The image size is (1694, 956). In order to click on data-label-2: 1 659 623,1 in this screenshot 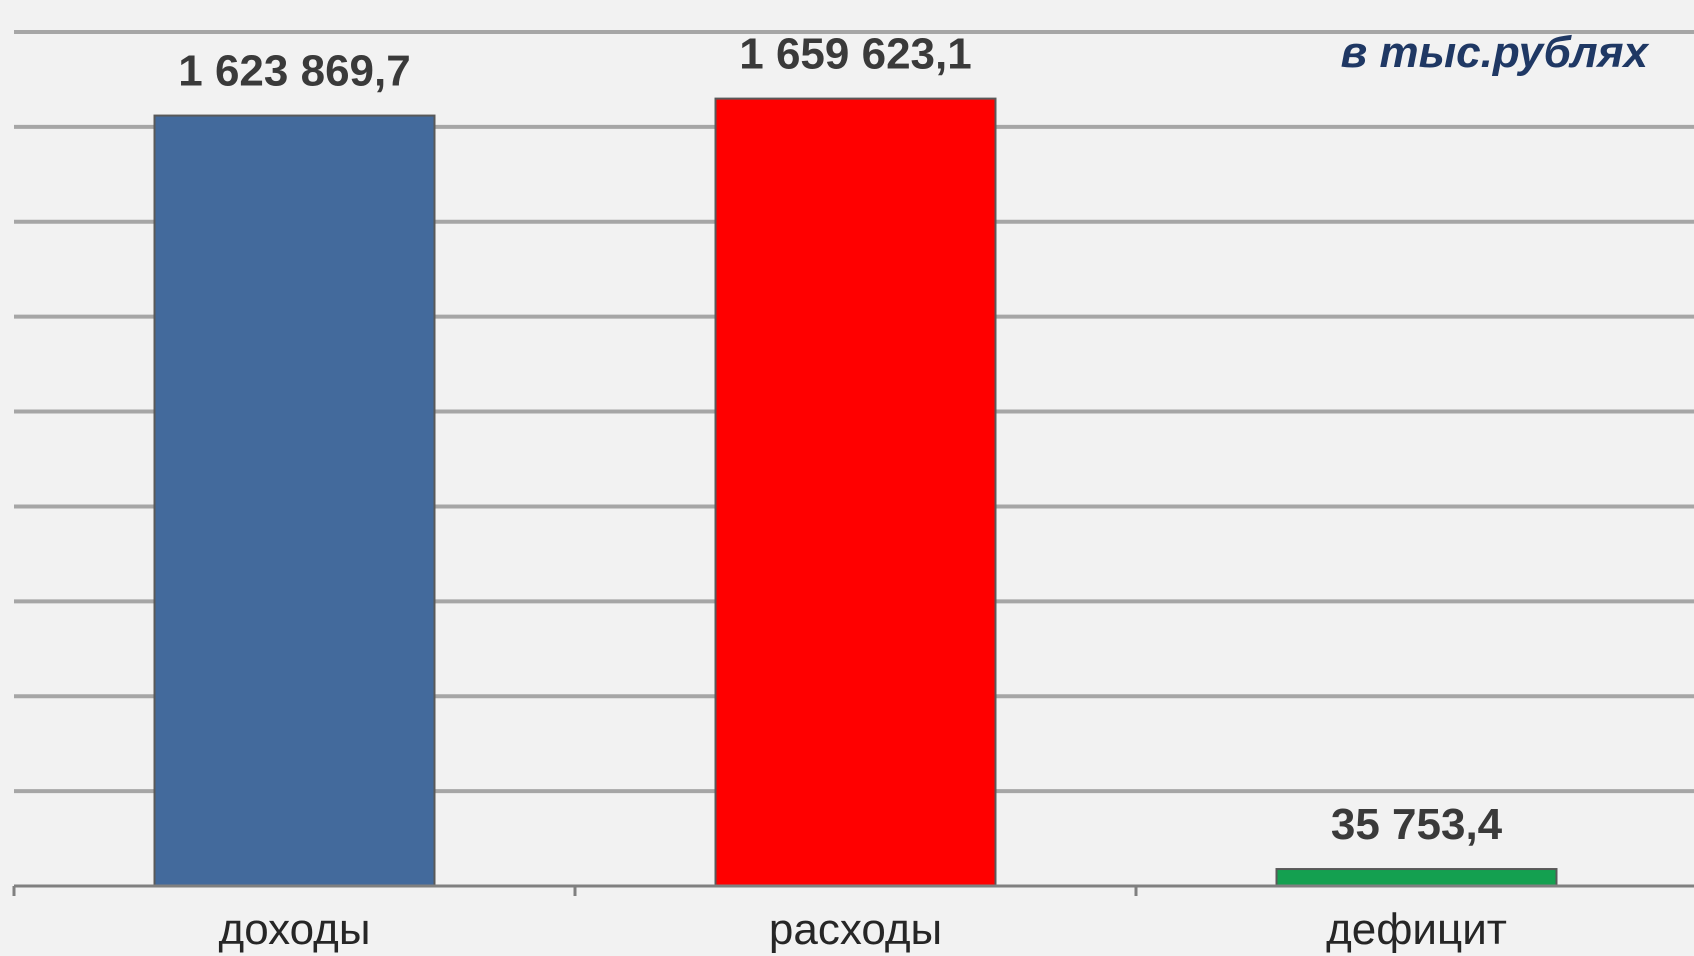, I will do `click(855, 54)`.